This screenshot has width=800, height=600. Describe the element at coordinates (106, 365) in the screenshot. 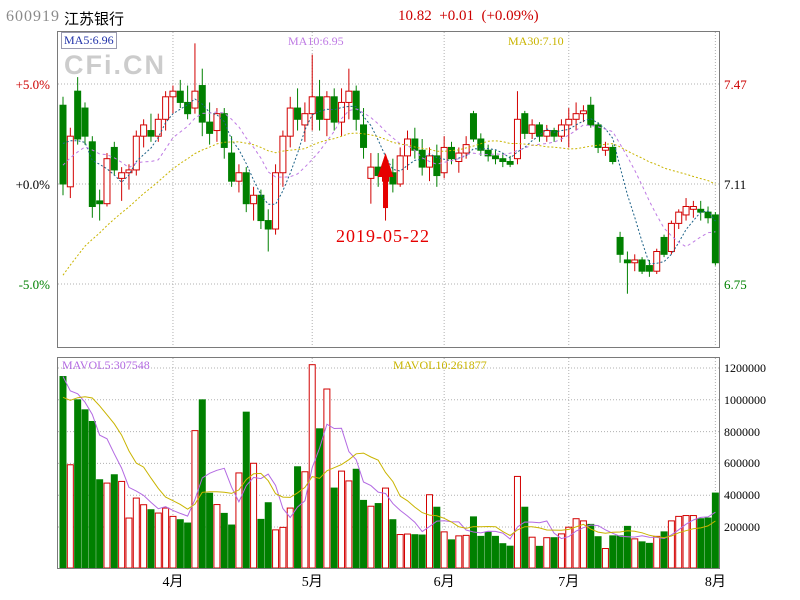

I see `mavol5-legend: MAVOL5:307548` at that location.